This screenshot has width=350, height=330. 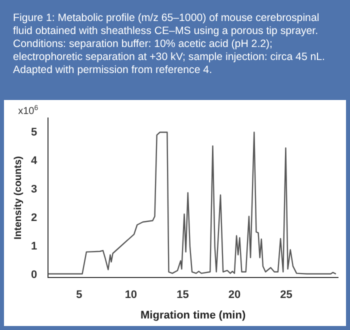 I want to click on x-axis-title: Migration time (min), so click(x=193, y=315).